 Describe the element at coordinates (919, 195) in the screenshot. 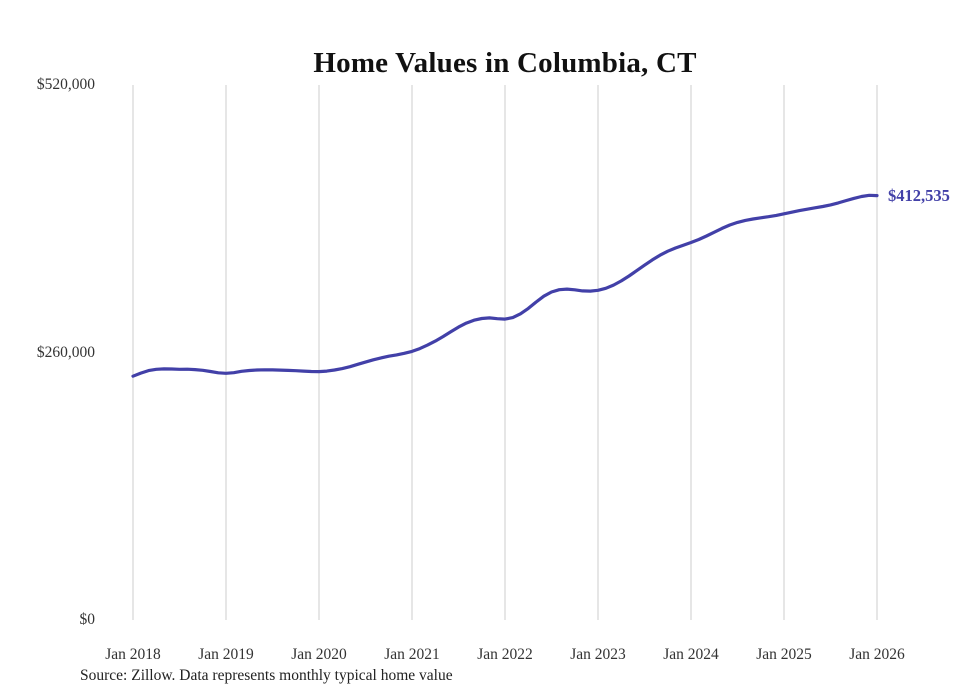

I see `current-value-label: $412,535` at that location.